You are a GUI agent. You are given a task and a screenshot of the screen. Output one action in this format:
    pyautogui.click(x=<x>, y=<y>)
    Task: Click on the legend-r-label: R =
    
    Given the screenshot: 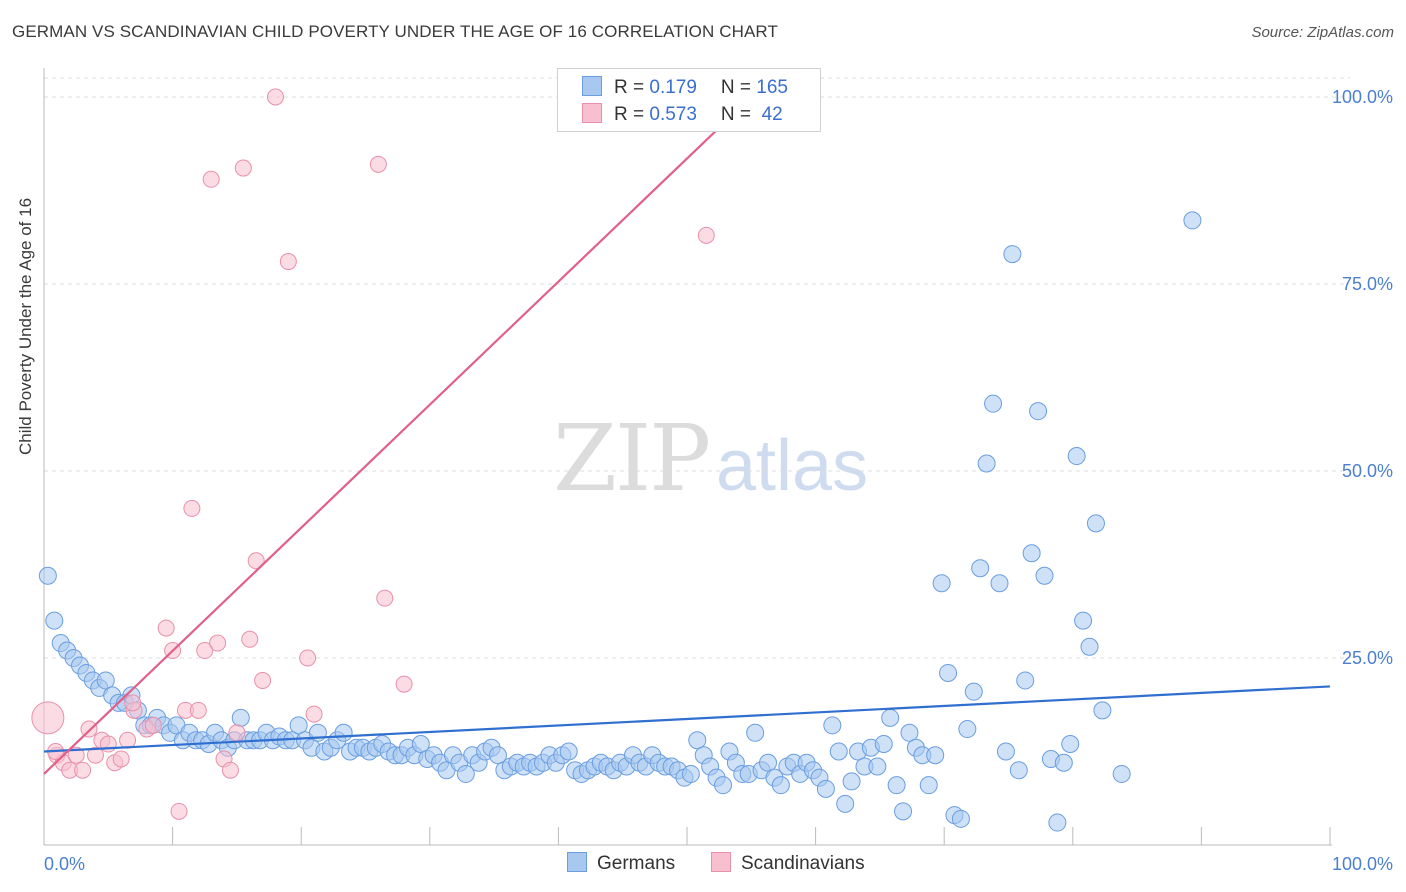 What is the action you would take?
    pyautogui.click(x=632, y=114)
    